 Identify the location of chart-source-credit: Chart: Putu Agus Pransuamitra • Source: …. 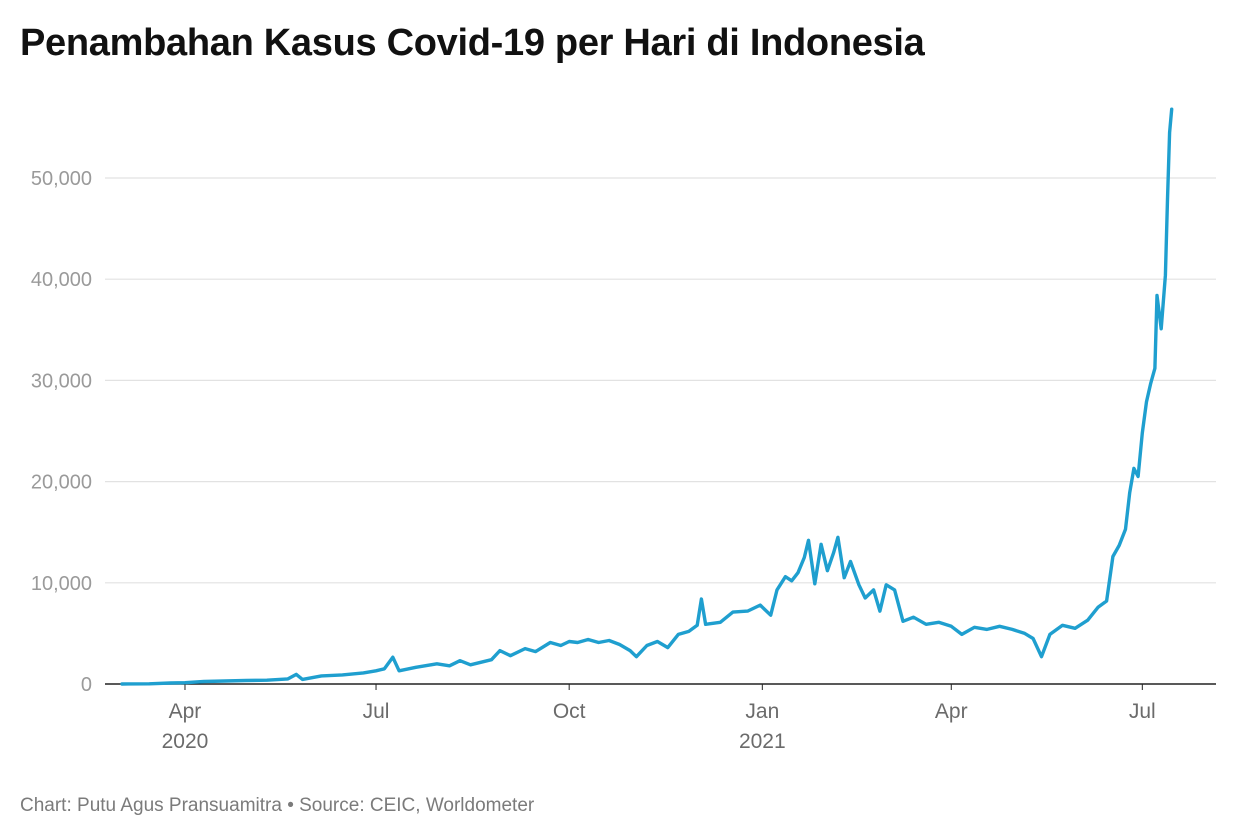
(277, 805).